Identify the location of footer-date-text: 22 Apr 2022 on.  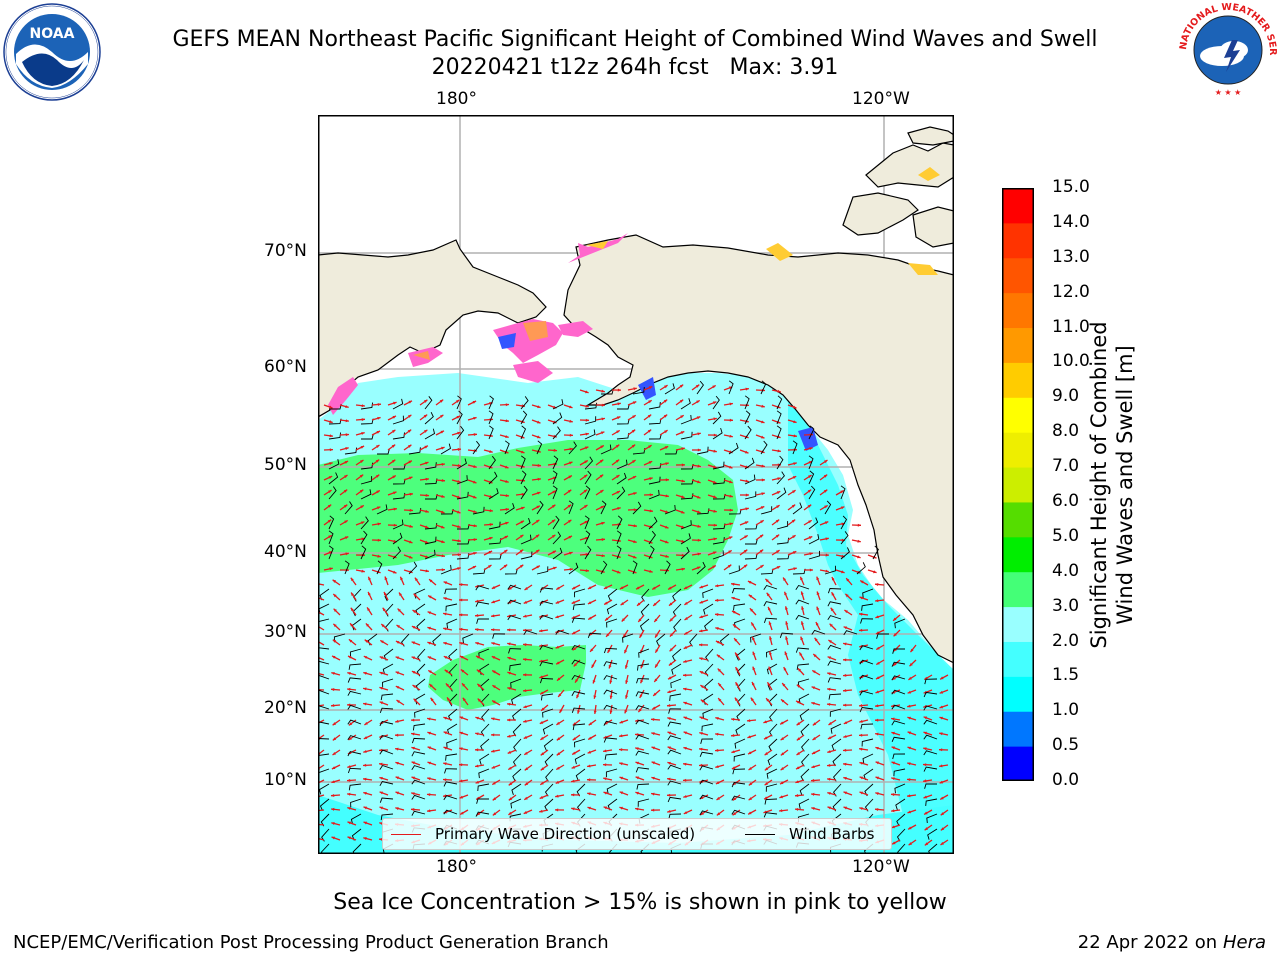
(1150, 942).